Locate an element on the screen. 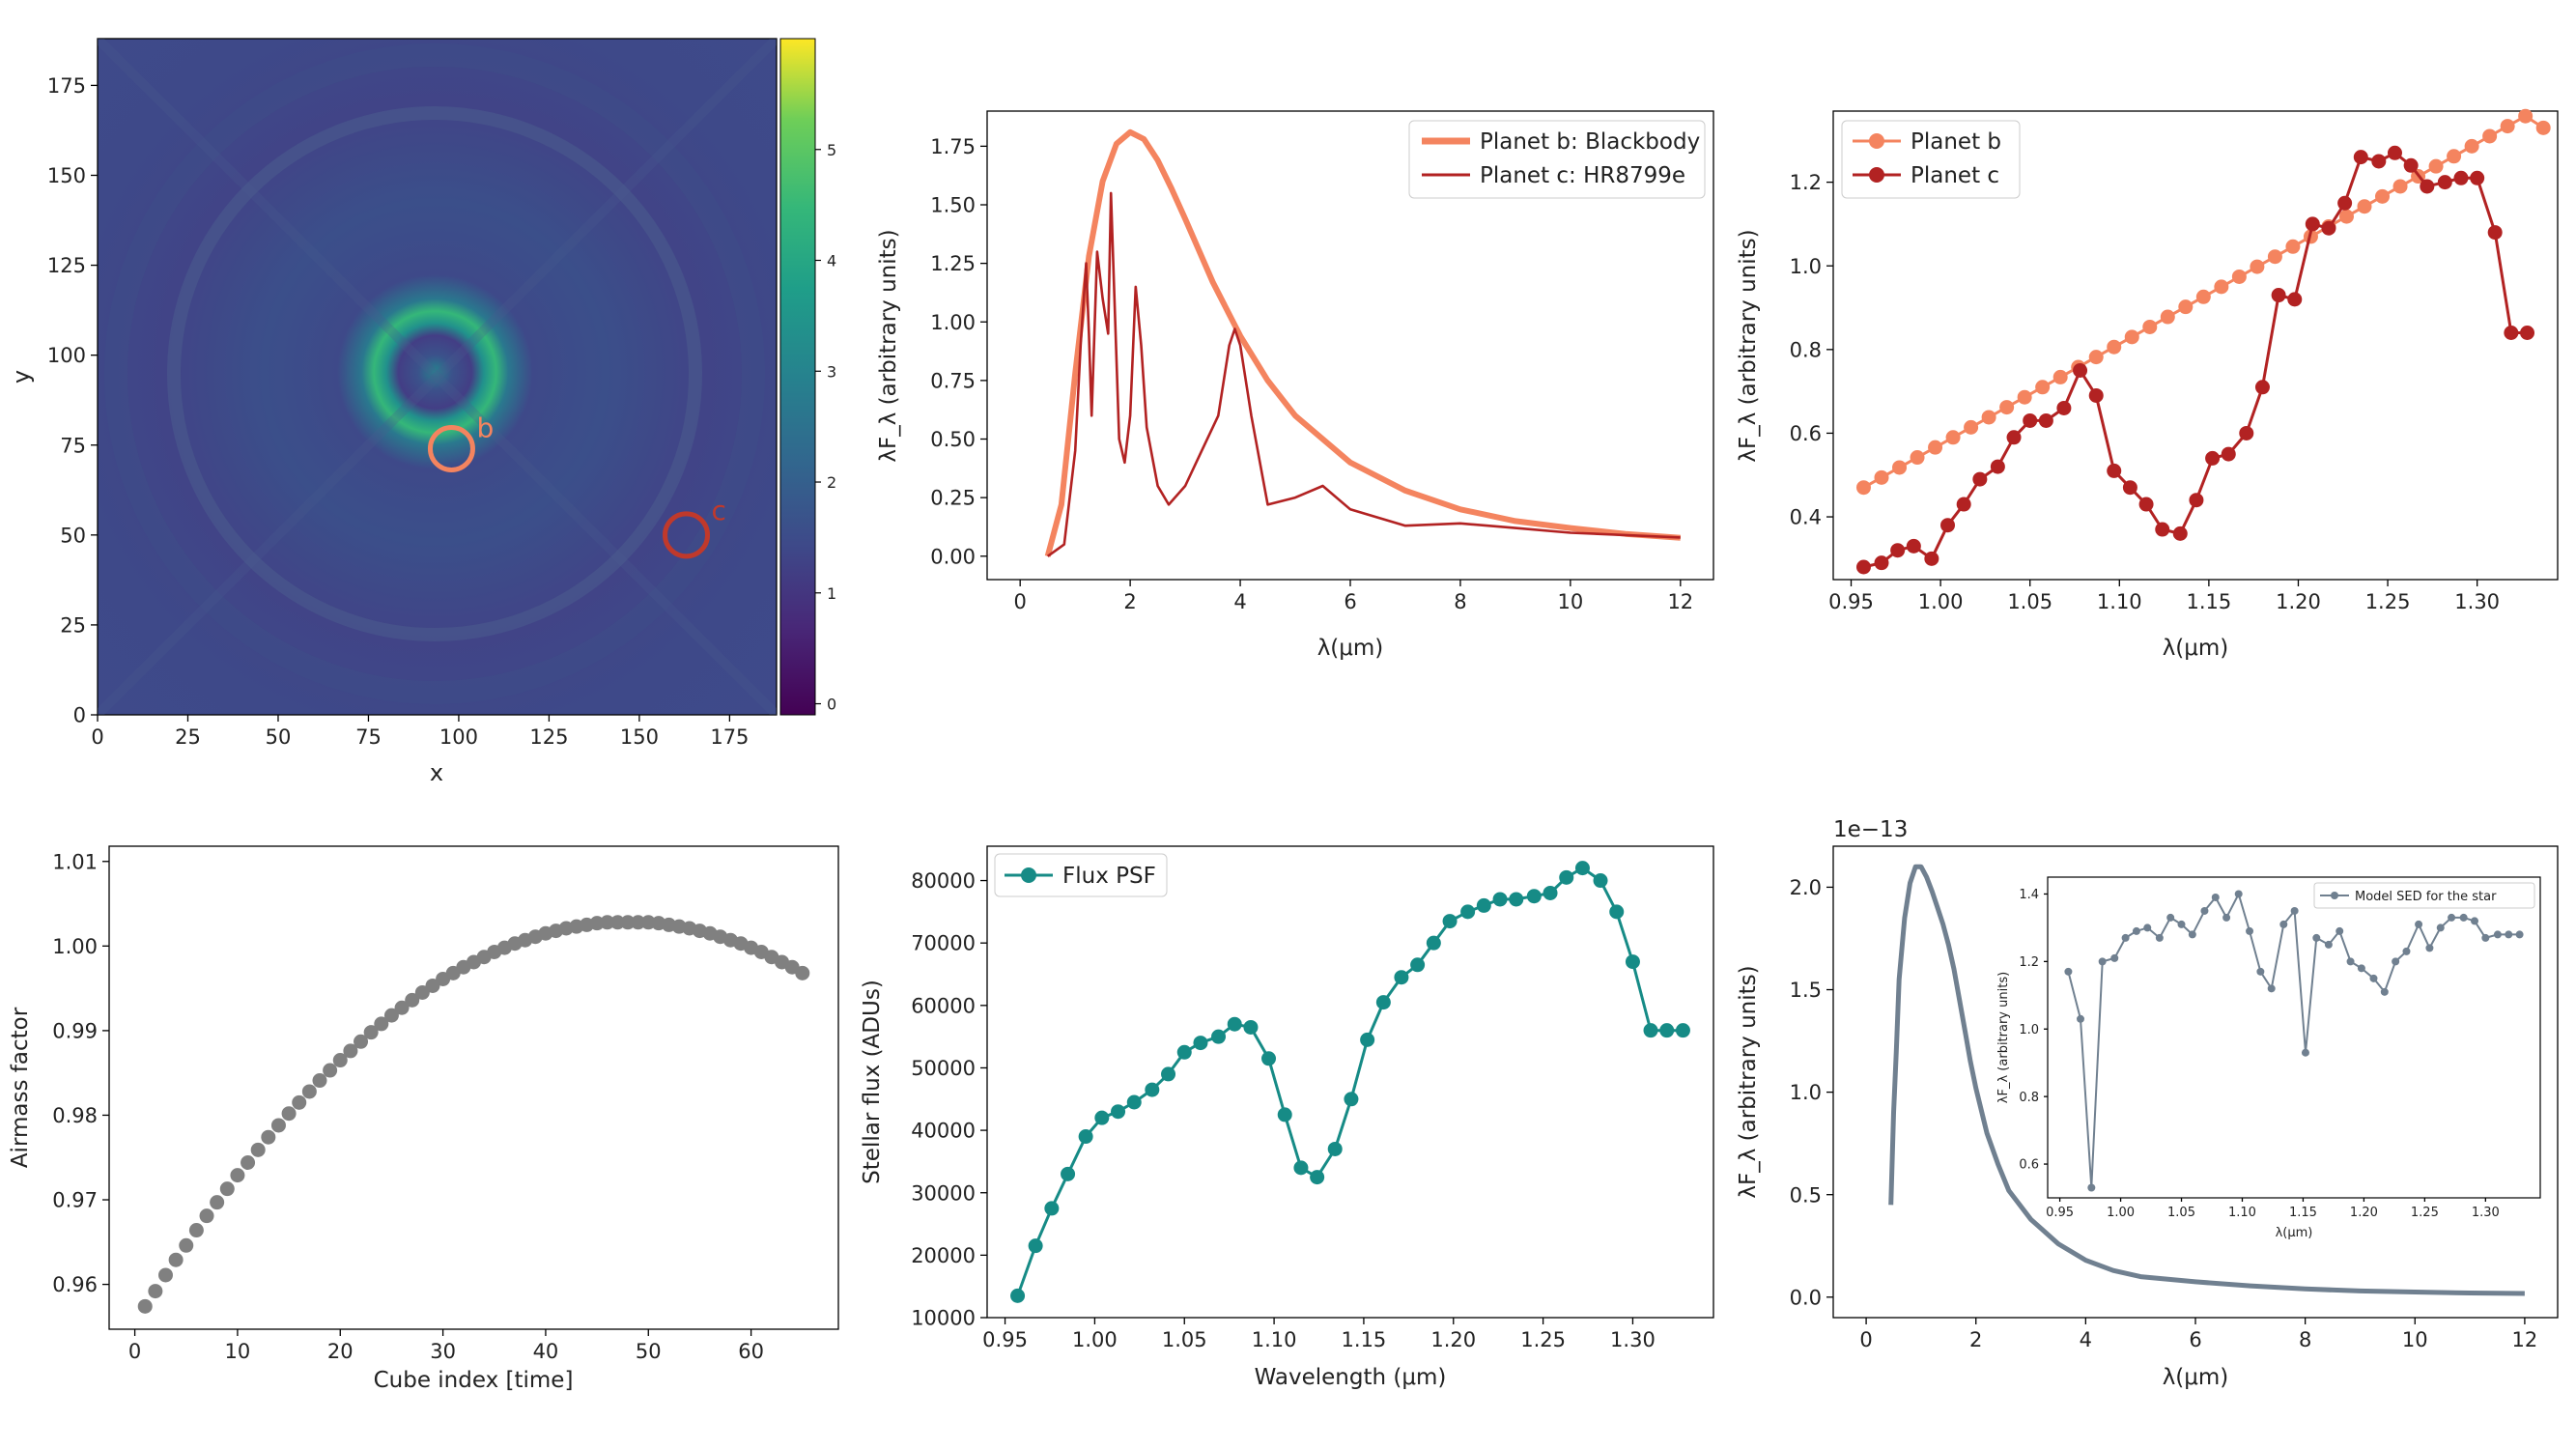 The width and height of the screenshot is (2576, 1449). x-tick-label: 6 is located at coordinates (2195, 1339).